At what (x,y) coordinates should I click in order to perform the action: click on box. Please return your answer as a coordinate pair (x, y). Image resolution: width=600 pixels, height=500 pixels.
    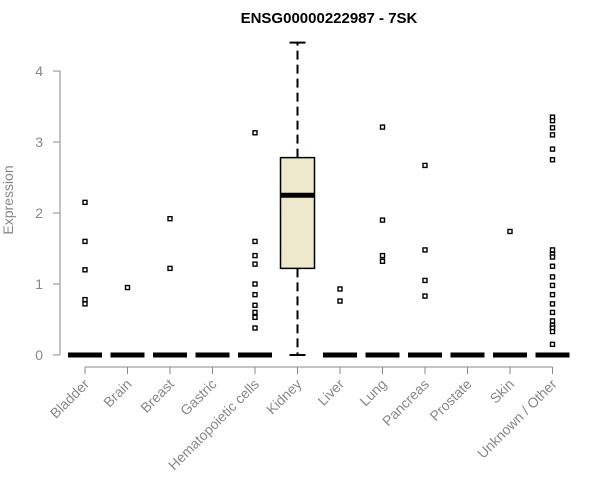
    Looking at the image, I should click on (297, 213).